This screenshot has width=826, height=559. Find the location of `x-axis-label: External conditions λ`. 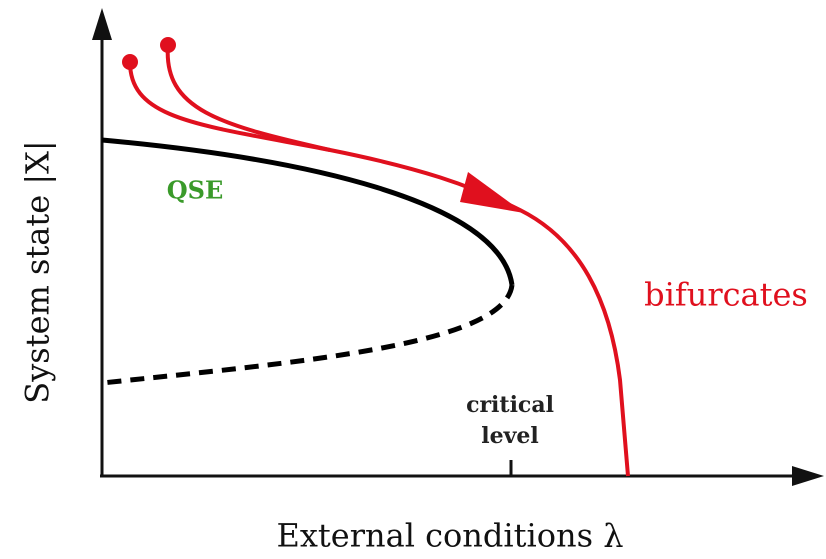

x-axis-label: External conditions λ is located at coordinates (450, 536).